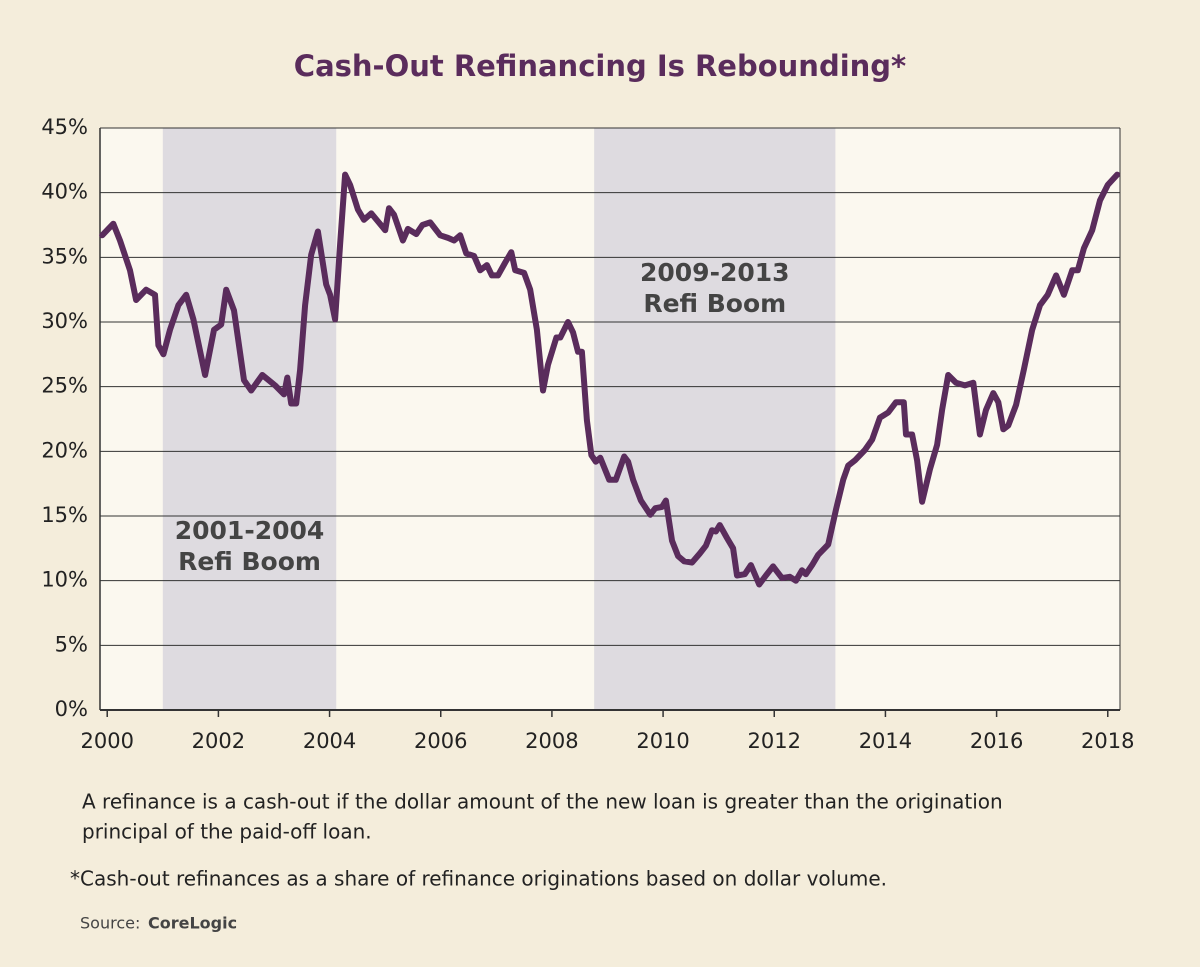 This screenshot has height=967, width=1200. I want to click on y-tick-label: 35%, so click(64, 256).